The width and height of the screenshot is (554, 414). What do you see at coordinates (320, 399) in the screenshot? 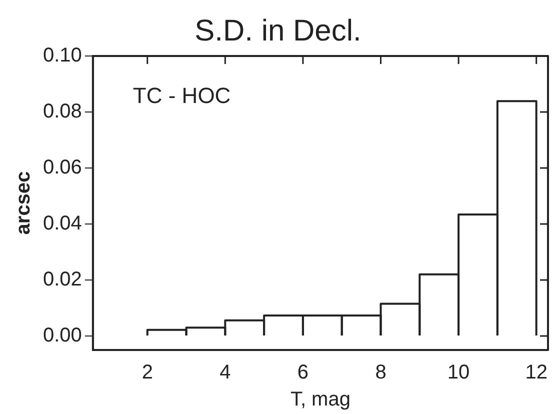
I see `x-axis-title: T, mag` at bounding box center [320, 399].